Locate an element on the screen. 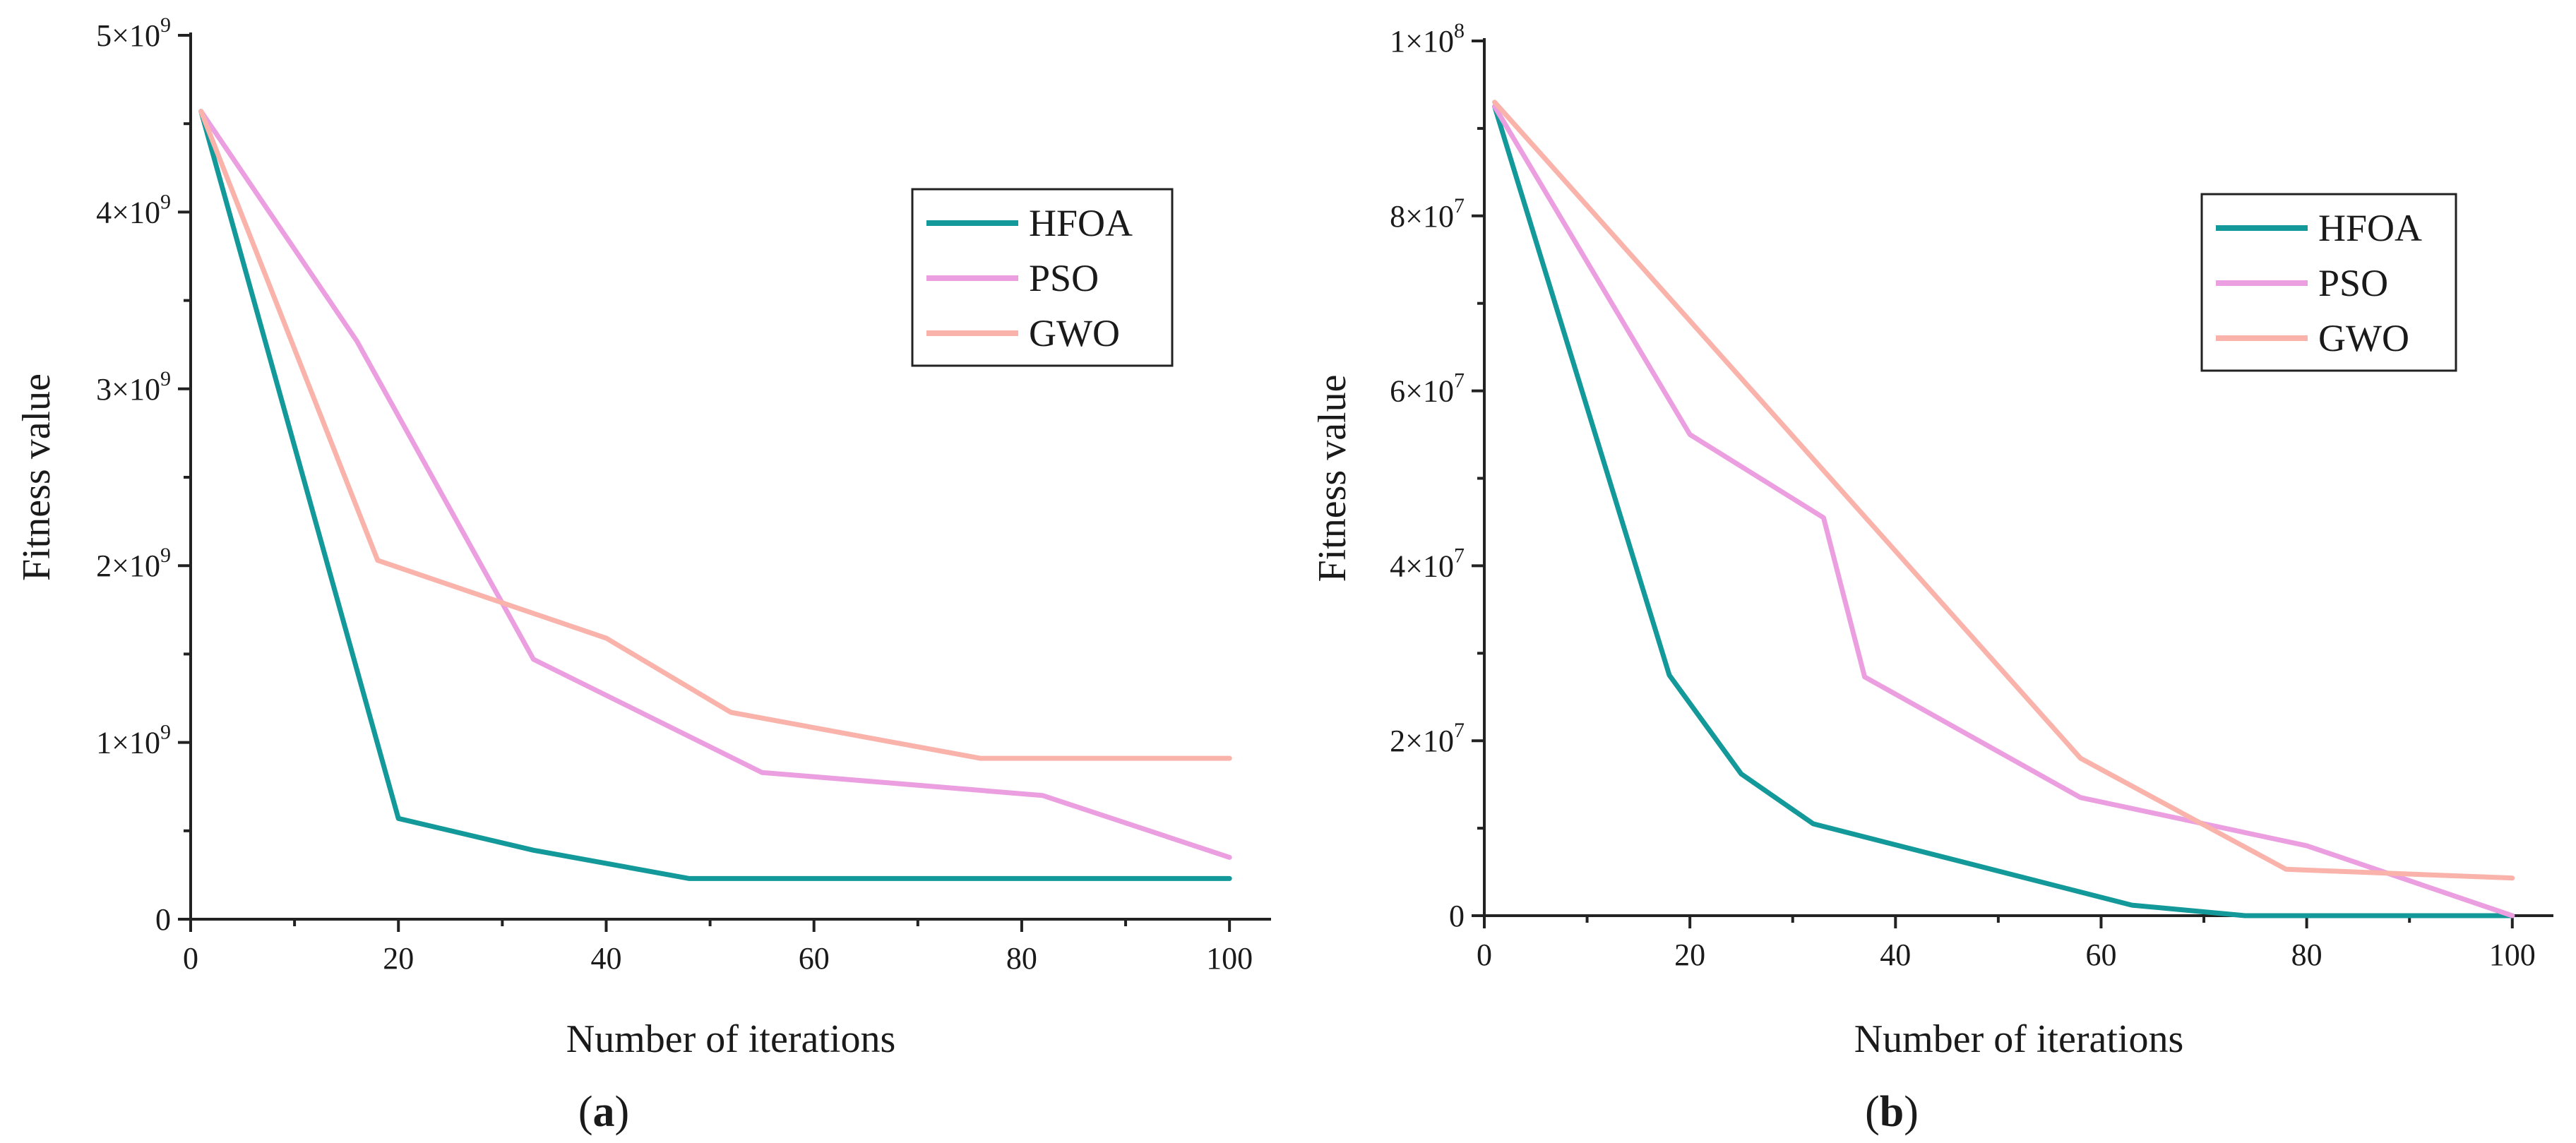 The image size is (2576, 1143). y-tick-label: 8×10⁷ is located at coordinates (1427, 214).